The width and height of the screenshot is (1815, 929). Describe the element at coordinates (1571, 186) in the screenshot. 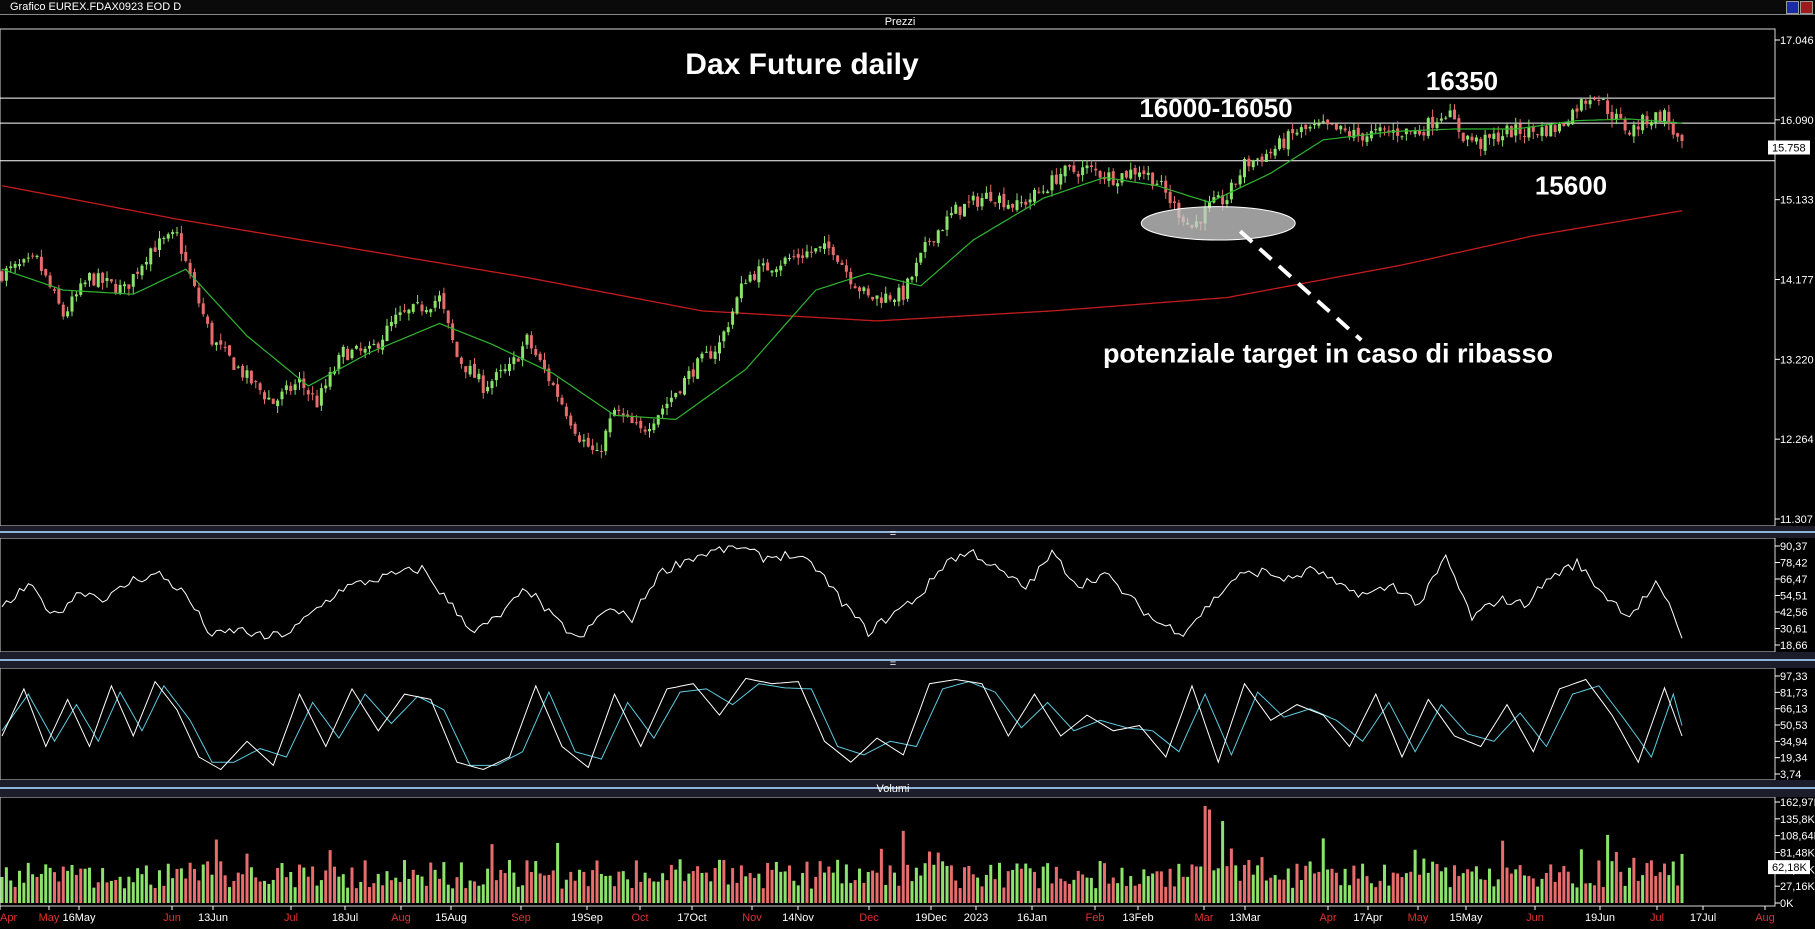

I see `level-label-15600: 15600` at that location.